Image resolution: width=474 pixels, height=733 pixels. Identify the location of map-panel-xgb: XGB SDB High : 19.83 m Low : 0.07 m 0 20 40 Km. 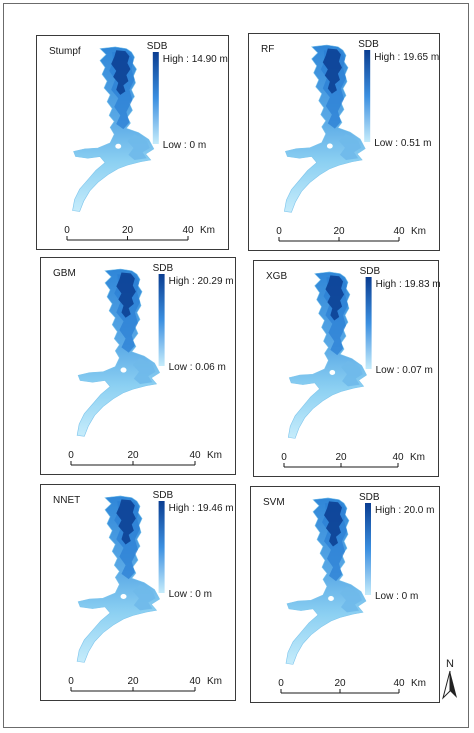
(347, 368).